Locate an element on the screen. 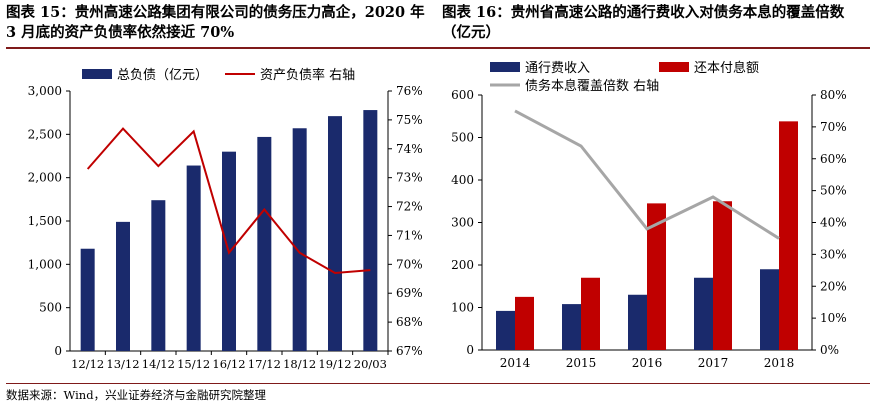 This screenshot has height=407, width=876. right-tick-label: 50% is located at coordinates (833, 191).